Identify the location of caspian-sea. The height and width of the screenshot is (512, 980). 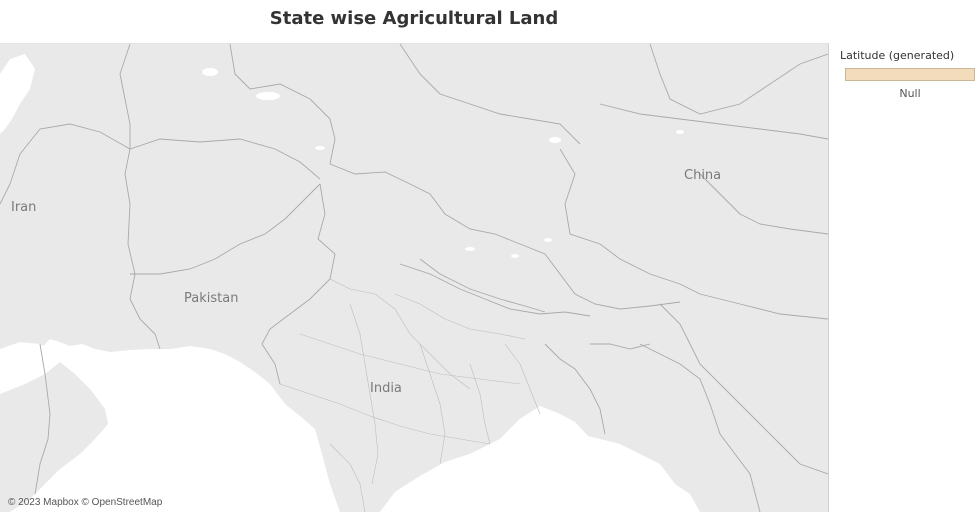
(17, 94).